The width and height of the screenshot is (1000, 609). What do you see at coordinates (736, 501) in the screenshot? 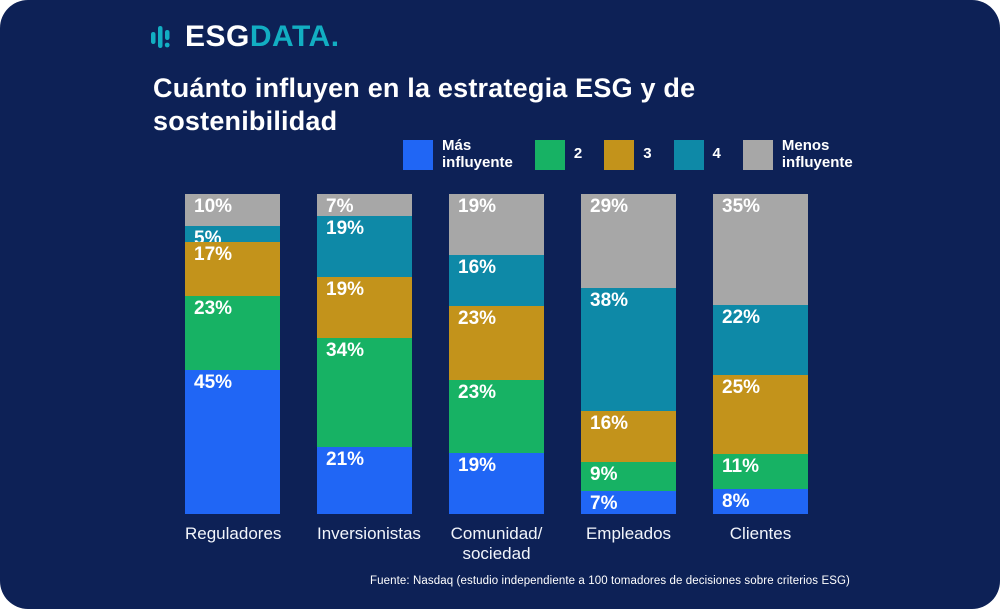
I see `segment-value-label: 8%` at bounding box center [736, 501].